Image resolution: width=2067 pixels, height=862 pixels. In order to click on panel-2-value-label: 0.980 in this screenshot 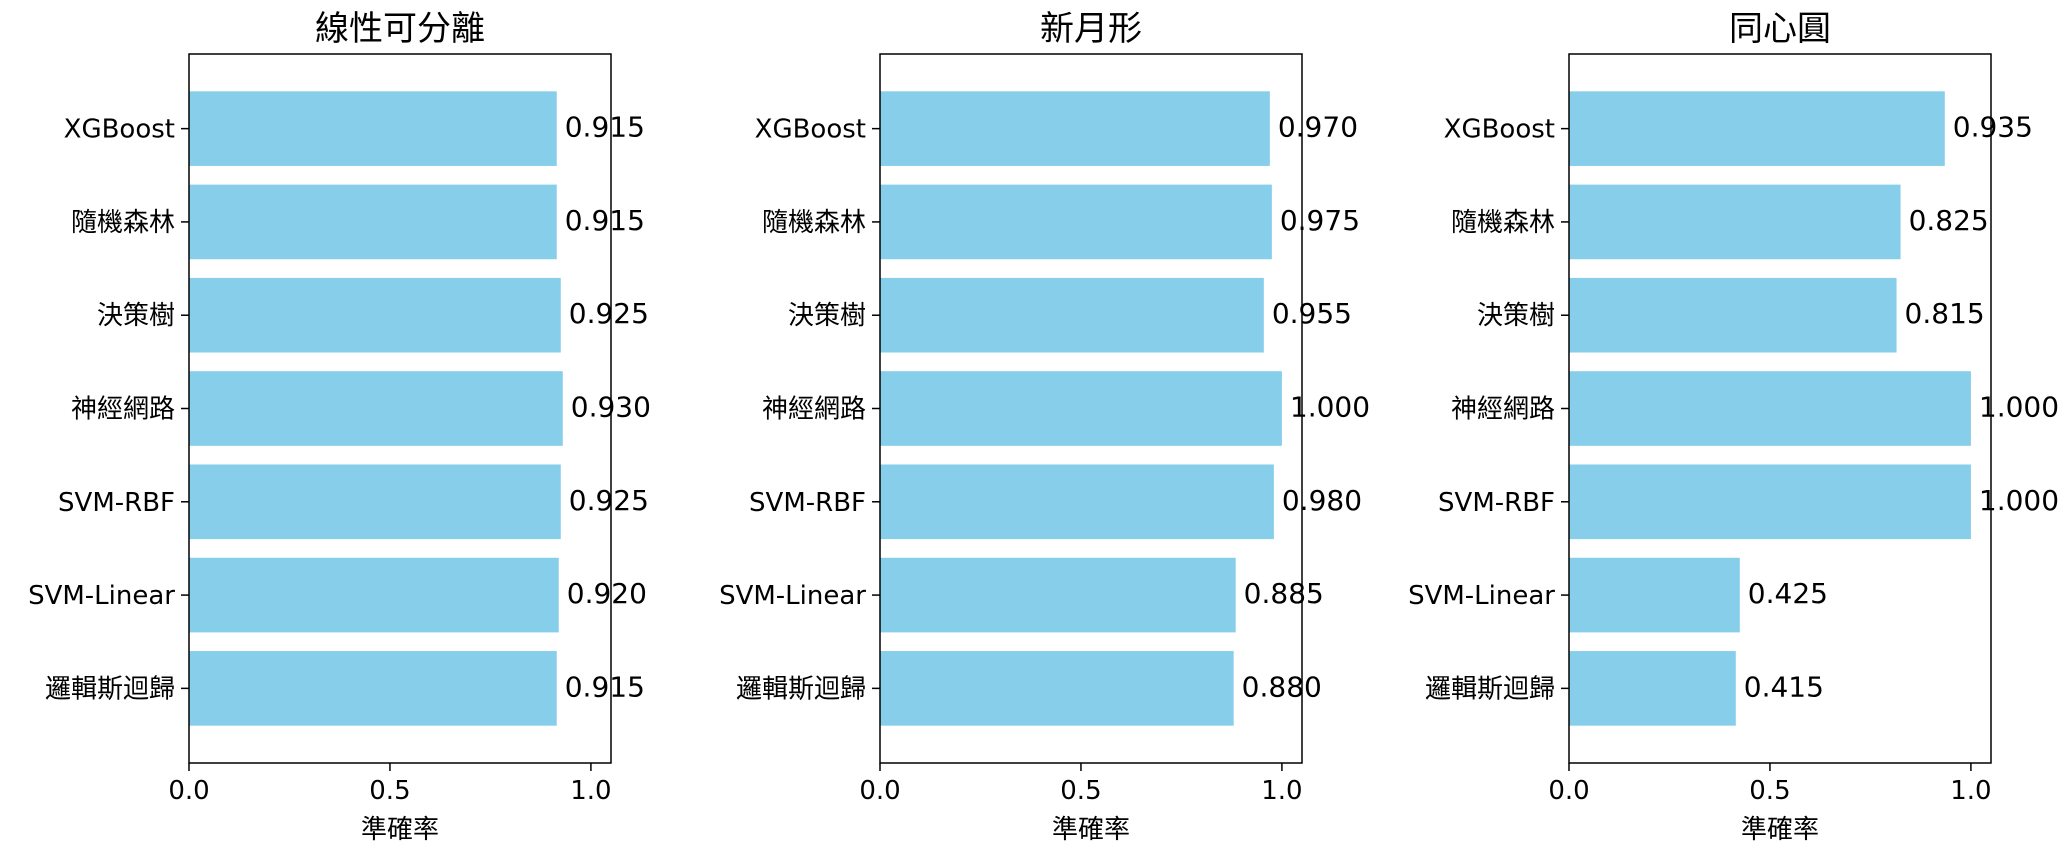, I will do `click(1322, 500)`.